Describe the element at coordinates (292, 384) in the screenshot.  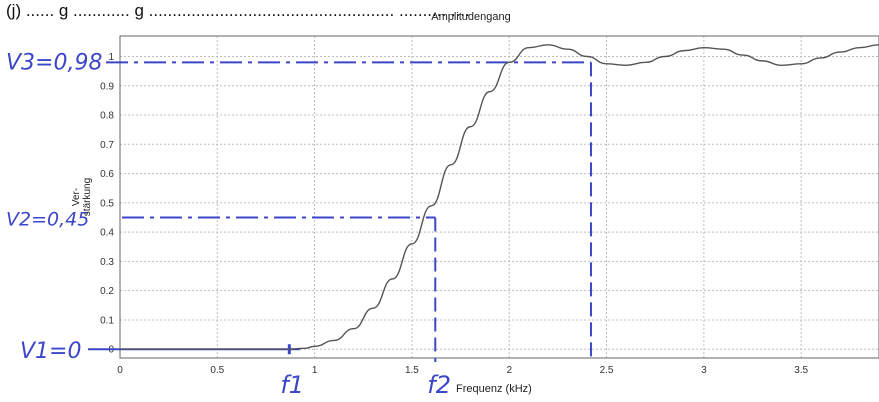
I see `f1-label: f1` at that location.